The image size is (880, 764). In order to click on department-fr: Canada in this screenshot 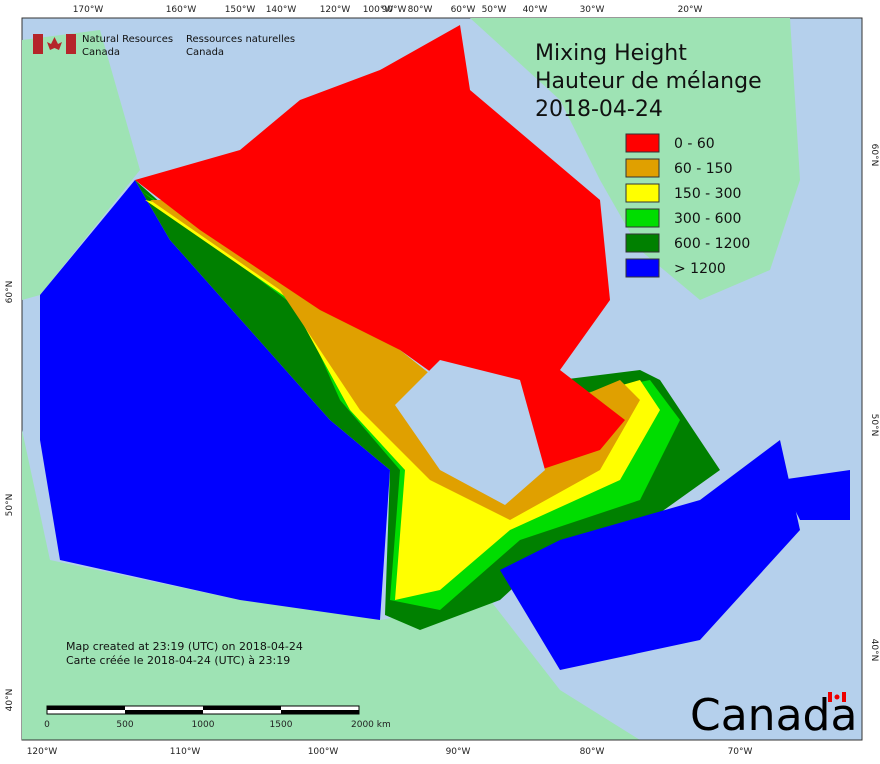, I will do `click(205, 52)`.